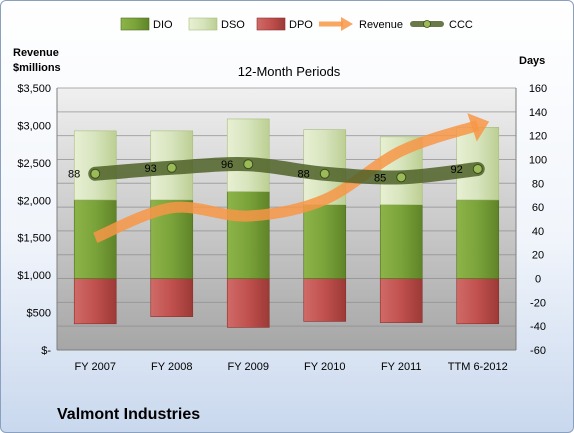 Image resolution: width=574 pixels, height=433 pixels. Describe the element at coordinates (233, 25) in the screenshot. I see `legend-label-dso: DSO` at that location.